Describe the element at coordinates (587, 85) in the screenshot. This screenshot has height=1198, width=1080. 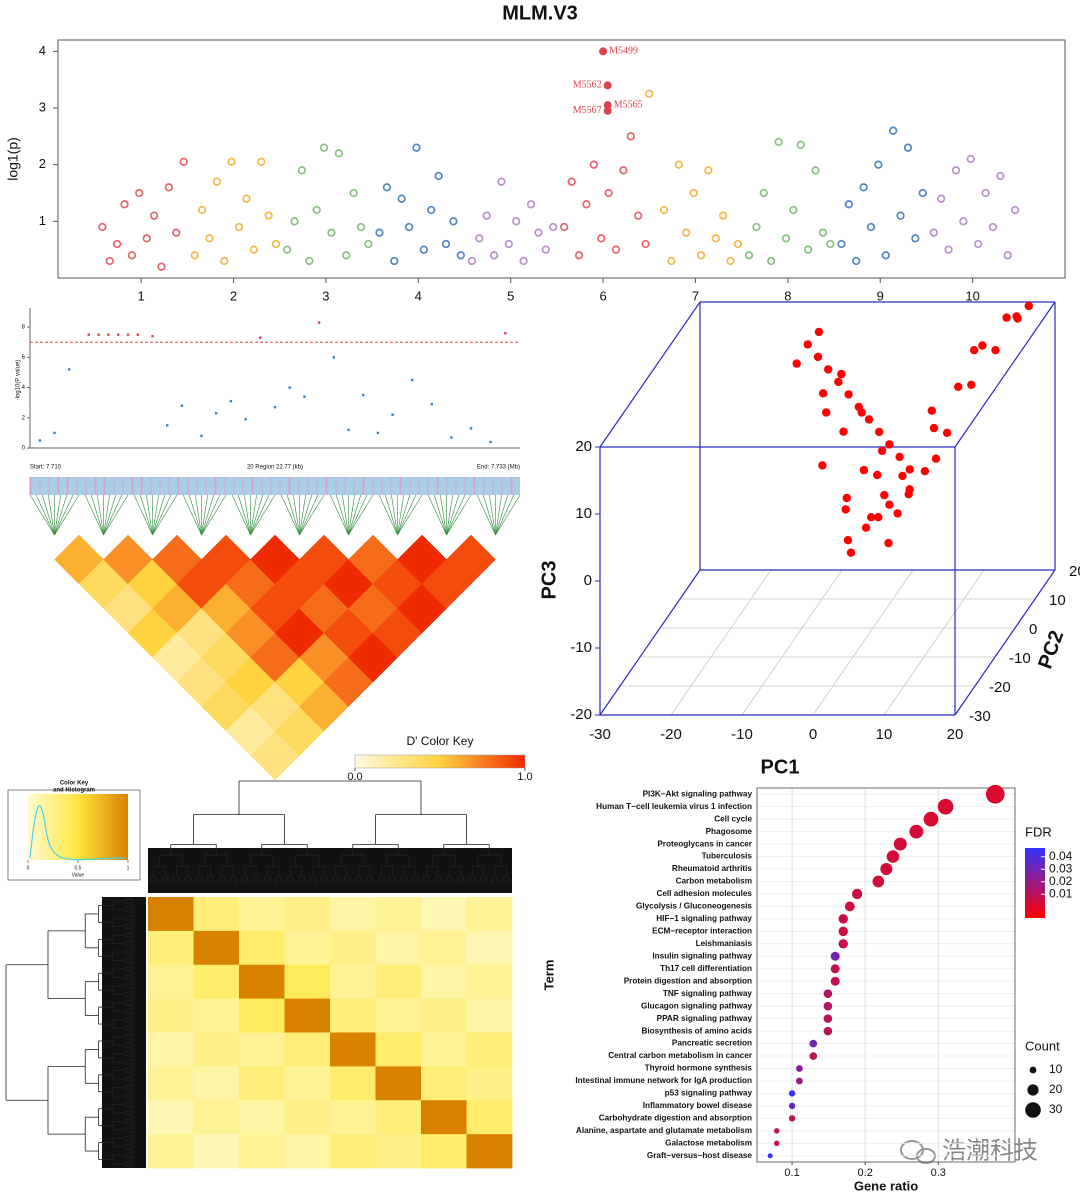
I see `annotation-label: M5562` at that location.